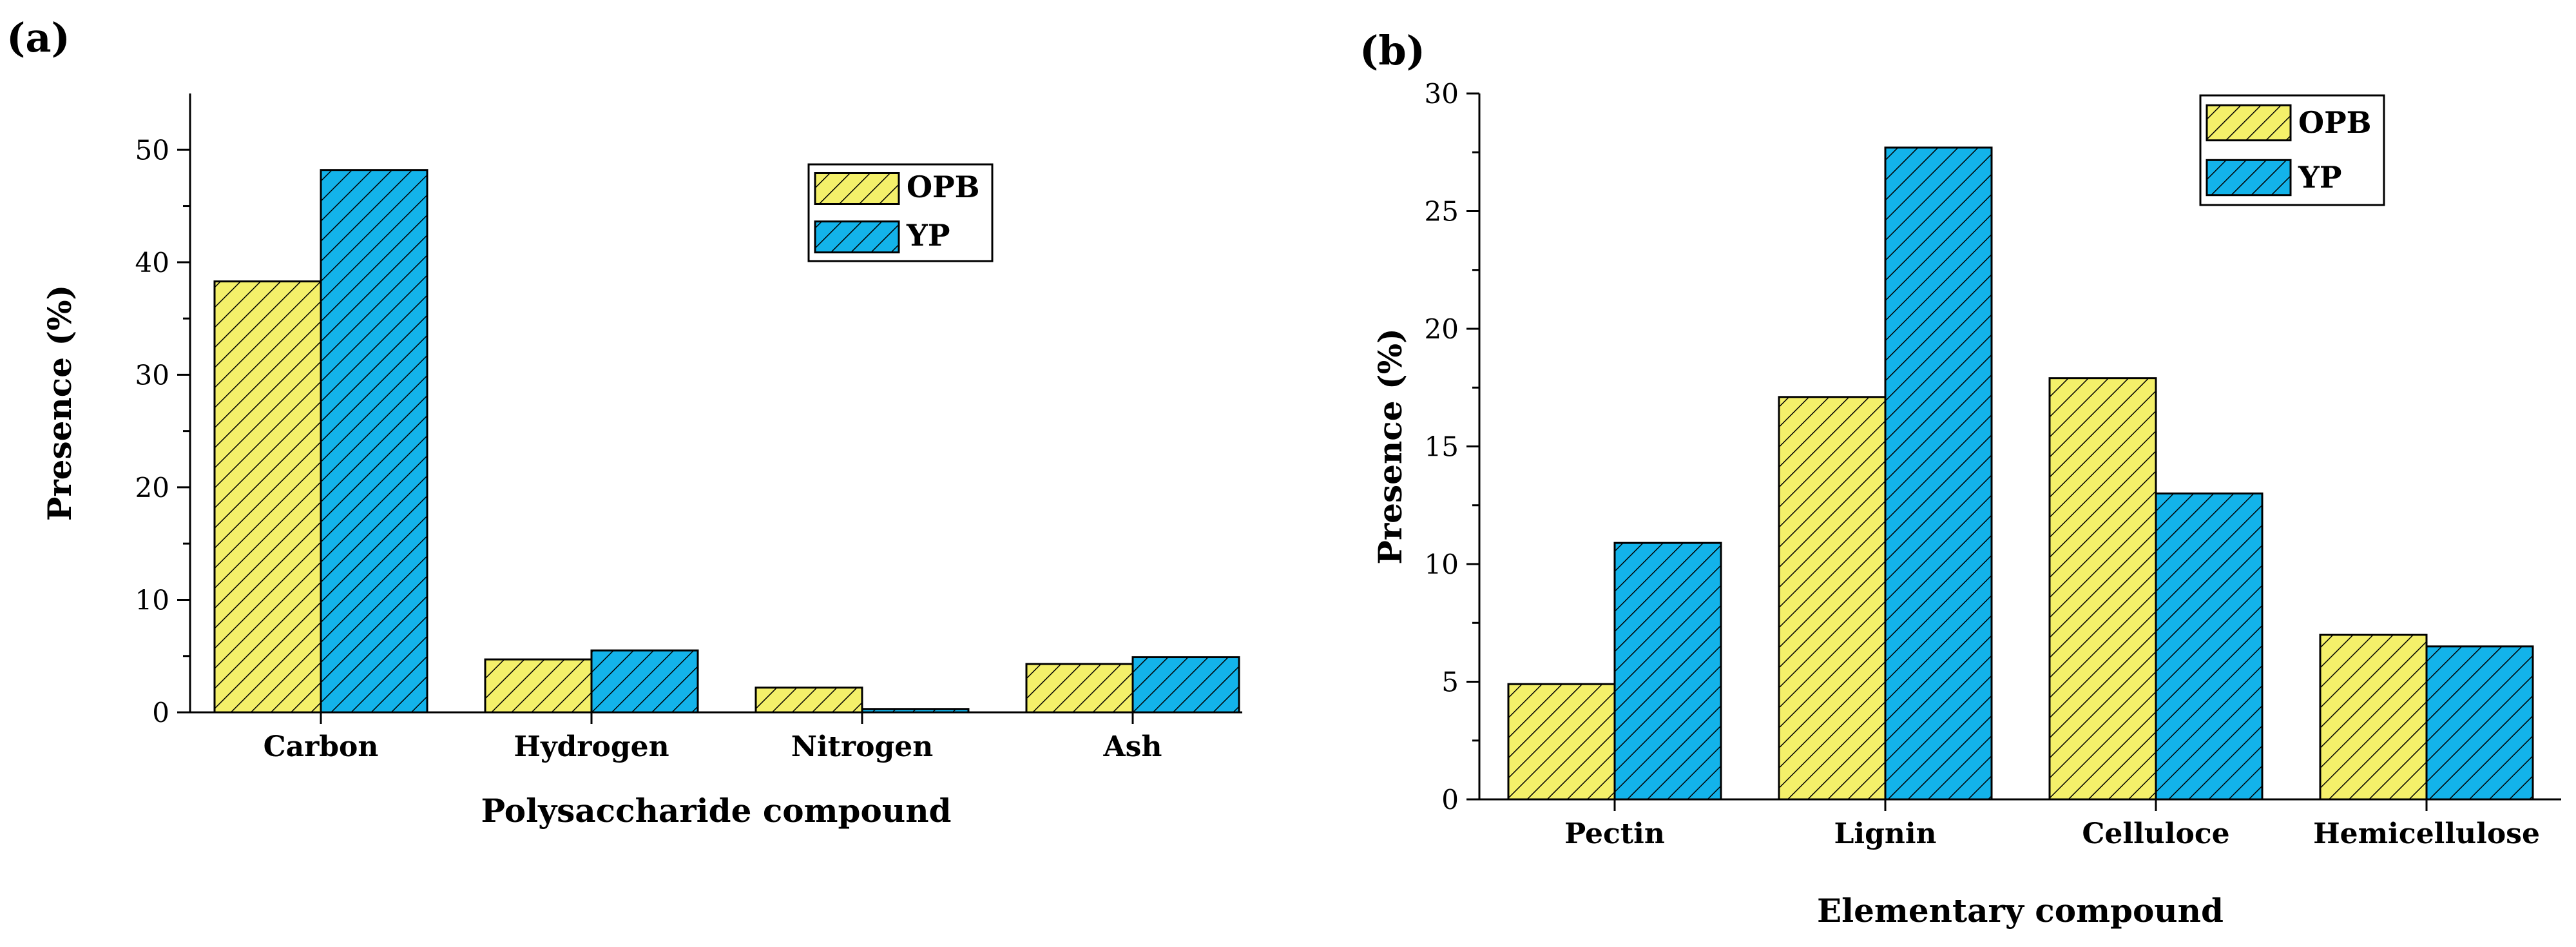  What do you see at coordinates (1614, 833) in the screenshot?
I see `x-tick-label: Pectin` at bounding box center [1614, 833].